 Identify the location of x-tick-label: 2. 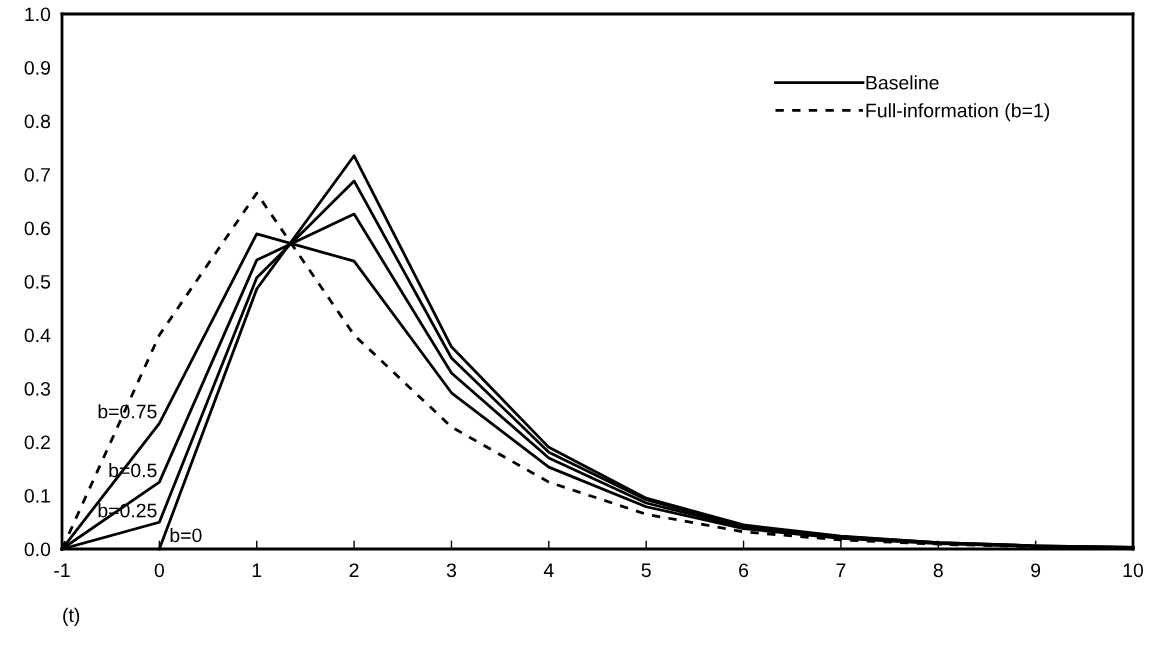
(354, 570).